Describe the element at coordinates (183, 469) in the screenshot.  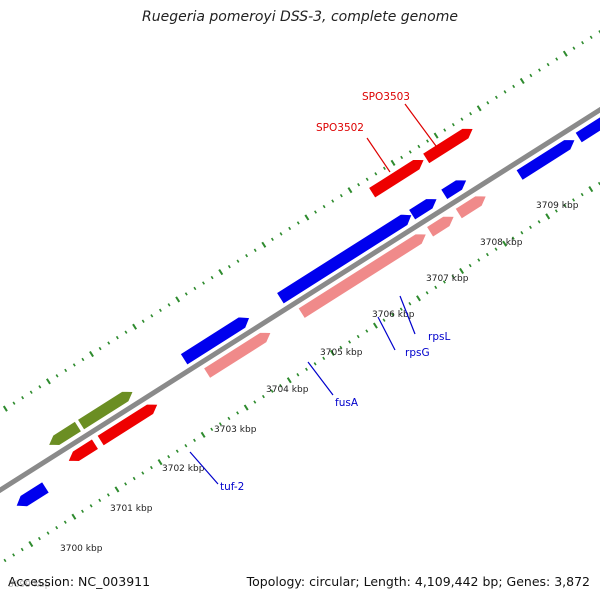
I see `position-label: 3702 kbp` at that location.